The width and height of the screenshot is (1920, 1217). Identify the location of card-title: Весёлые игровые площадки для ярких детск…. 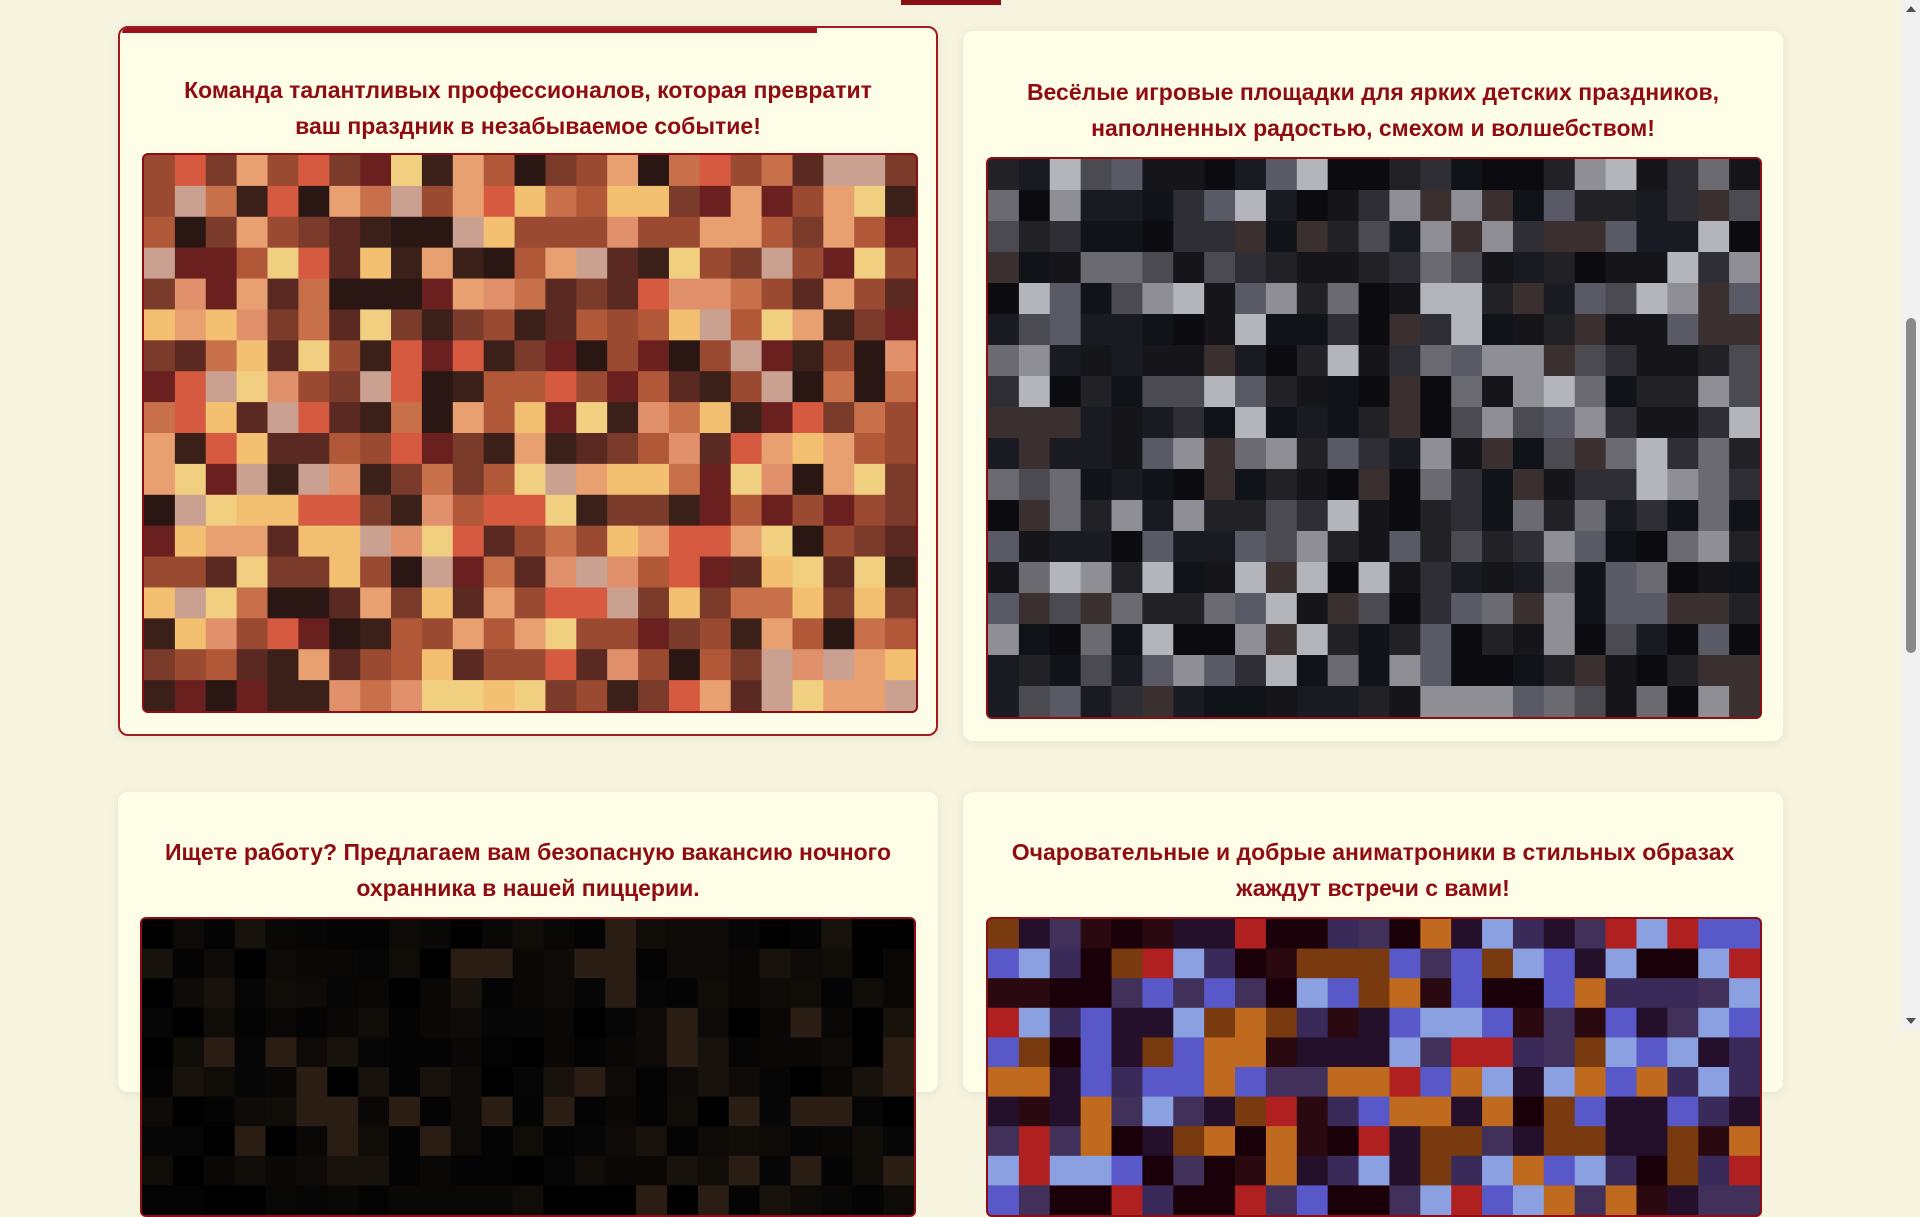
(1373, 110).